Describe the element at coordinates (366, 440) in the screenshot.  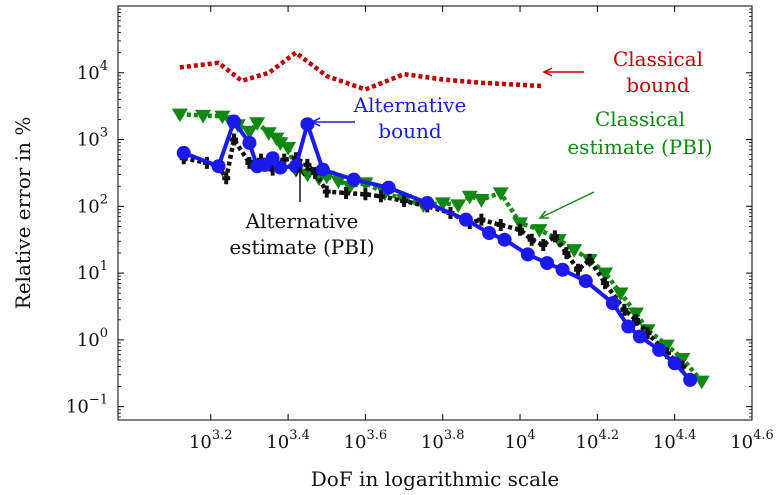
I see `x-tick-label: 103.6` at that location.